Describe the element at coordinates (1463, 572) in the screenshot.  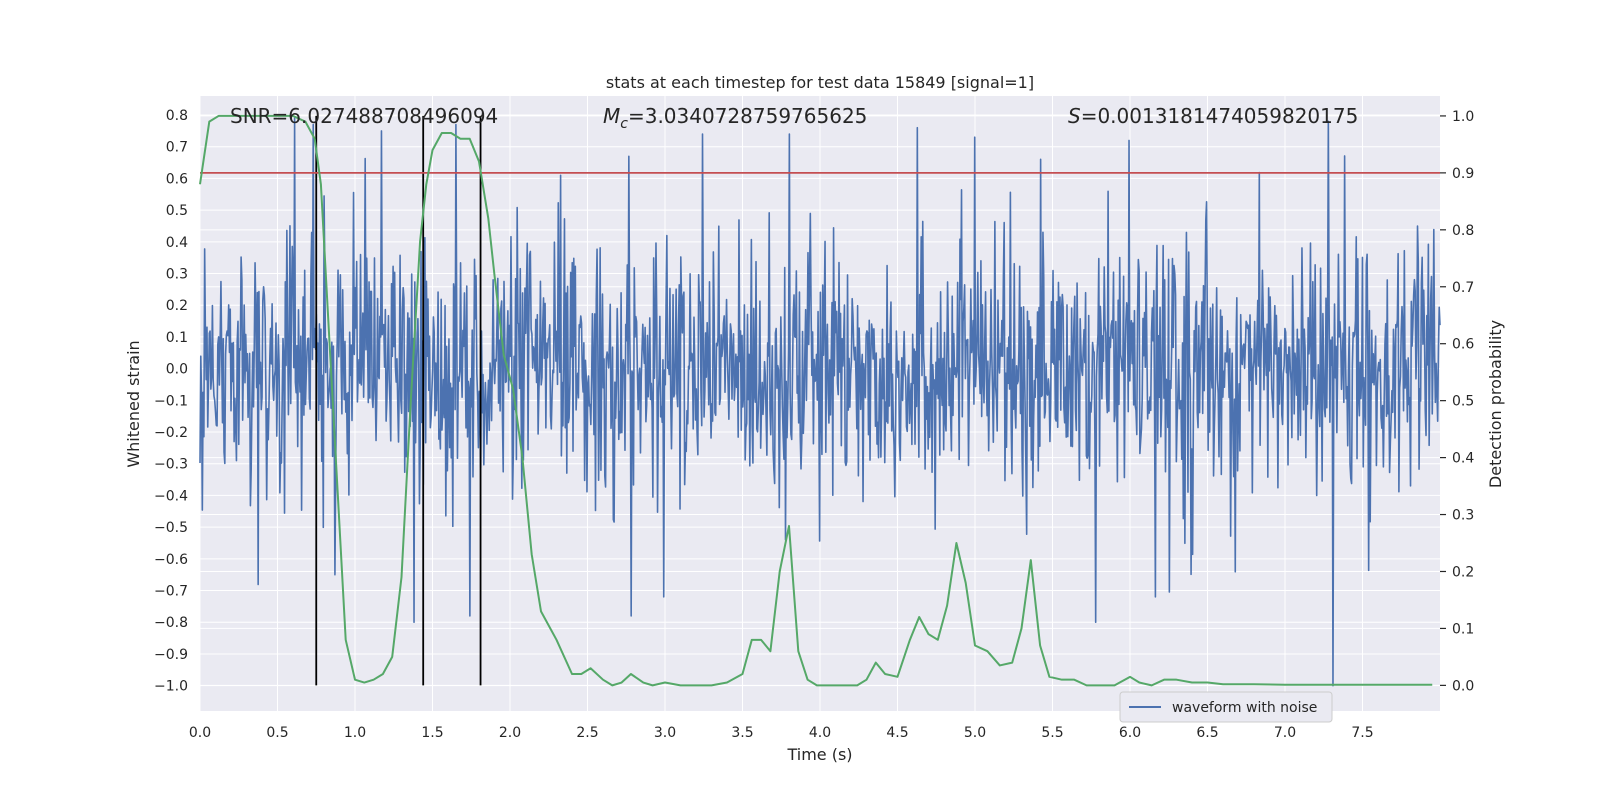
I see `y2-tick-label: 0.2` at that location.